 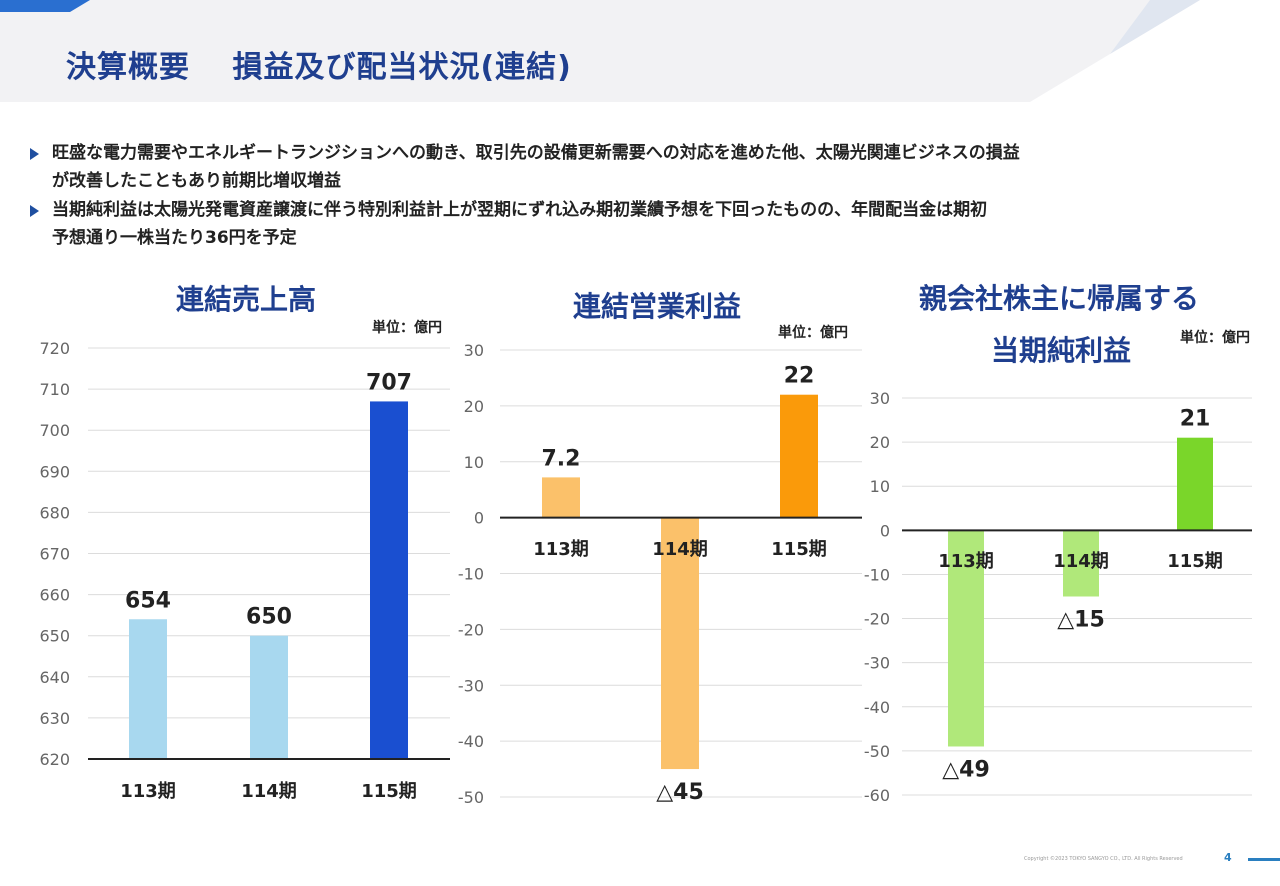 What do you see at coordinates (54, 718) in the screenshot?
I see `y-tick-label: 630` at bounding box center [54, 718].